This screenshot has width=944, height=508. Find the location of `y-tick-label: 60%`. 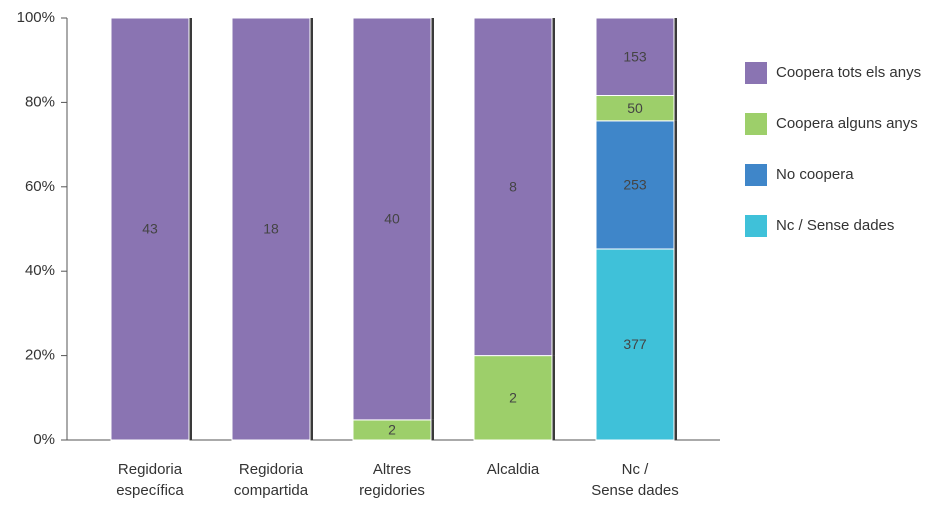

y-tick-label: 60% is located at coordinates (40, 186).